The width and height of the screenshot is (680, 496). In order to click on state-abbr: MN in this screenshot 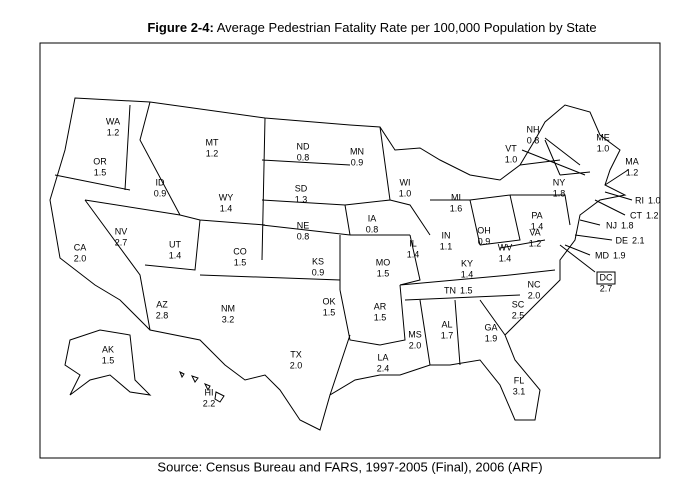, I will do `click(357, 151)`.